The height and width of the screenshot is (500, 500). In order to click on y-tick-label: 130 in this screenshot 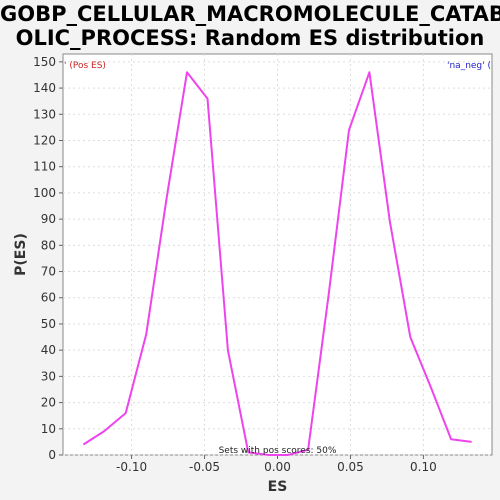, I will do `click(44, 114)`.